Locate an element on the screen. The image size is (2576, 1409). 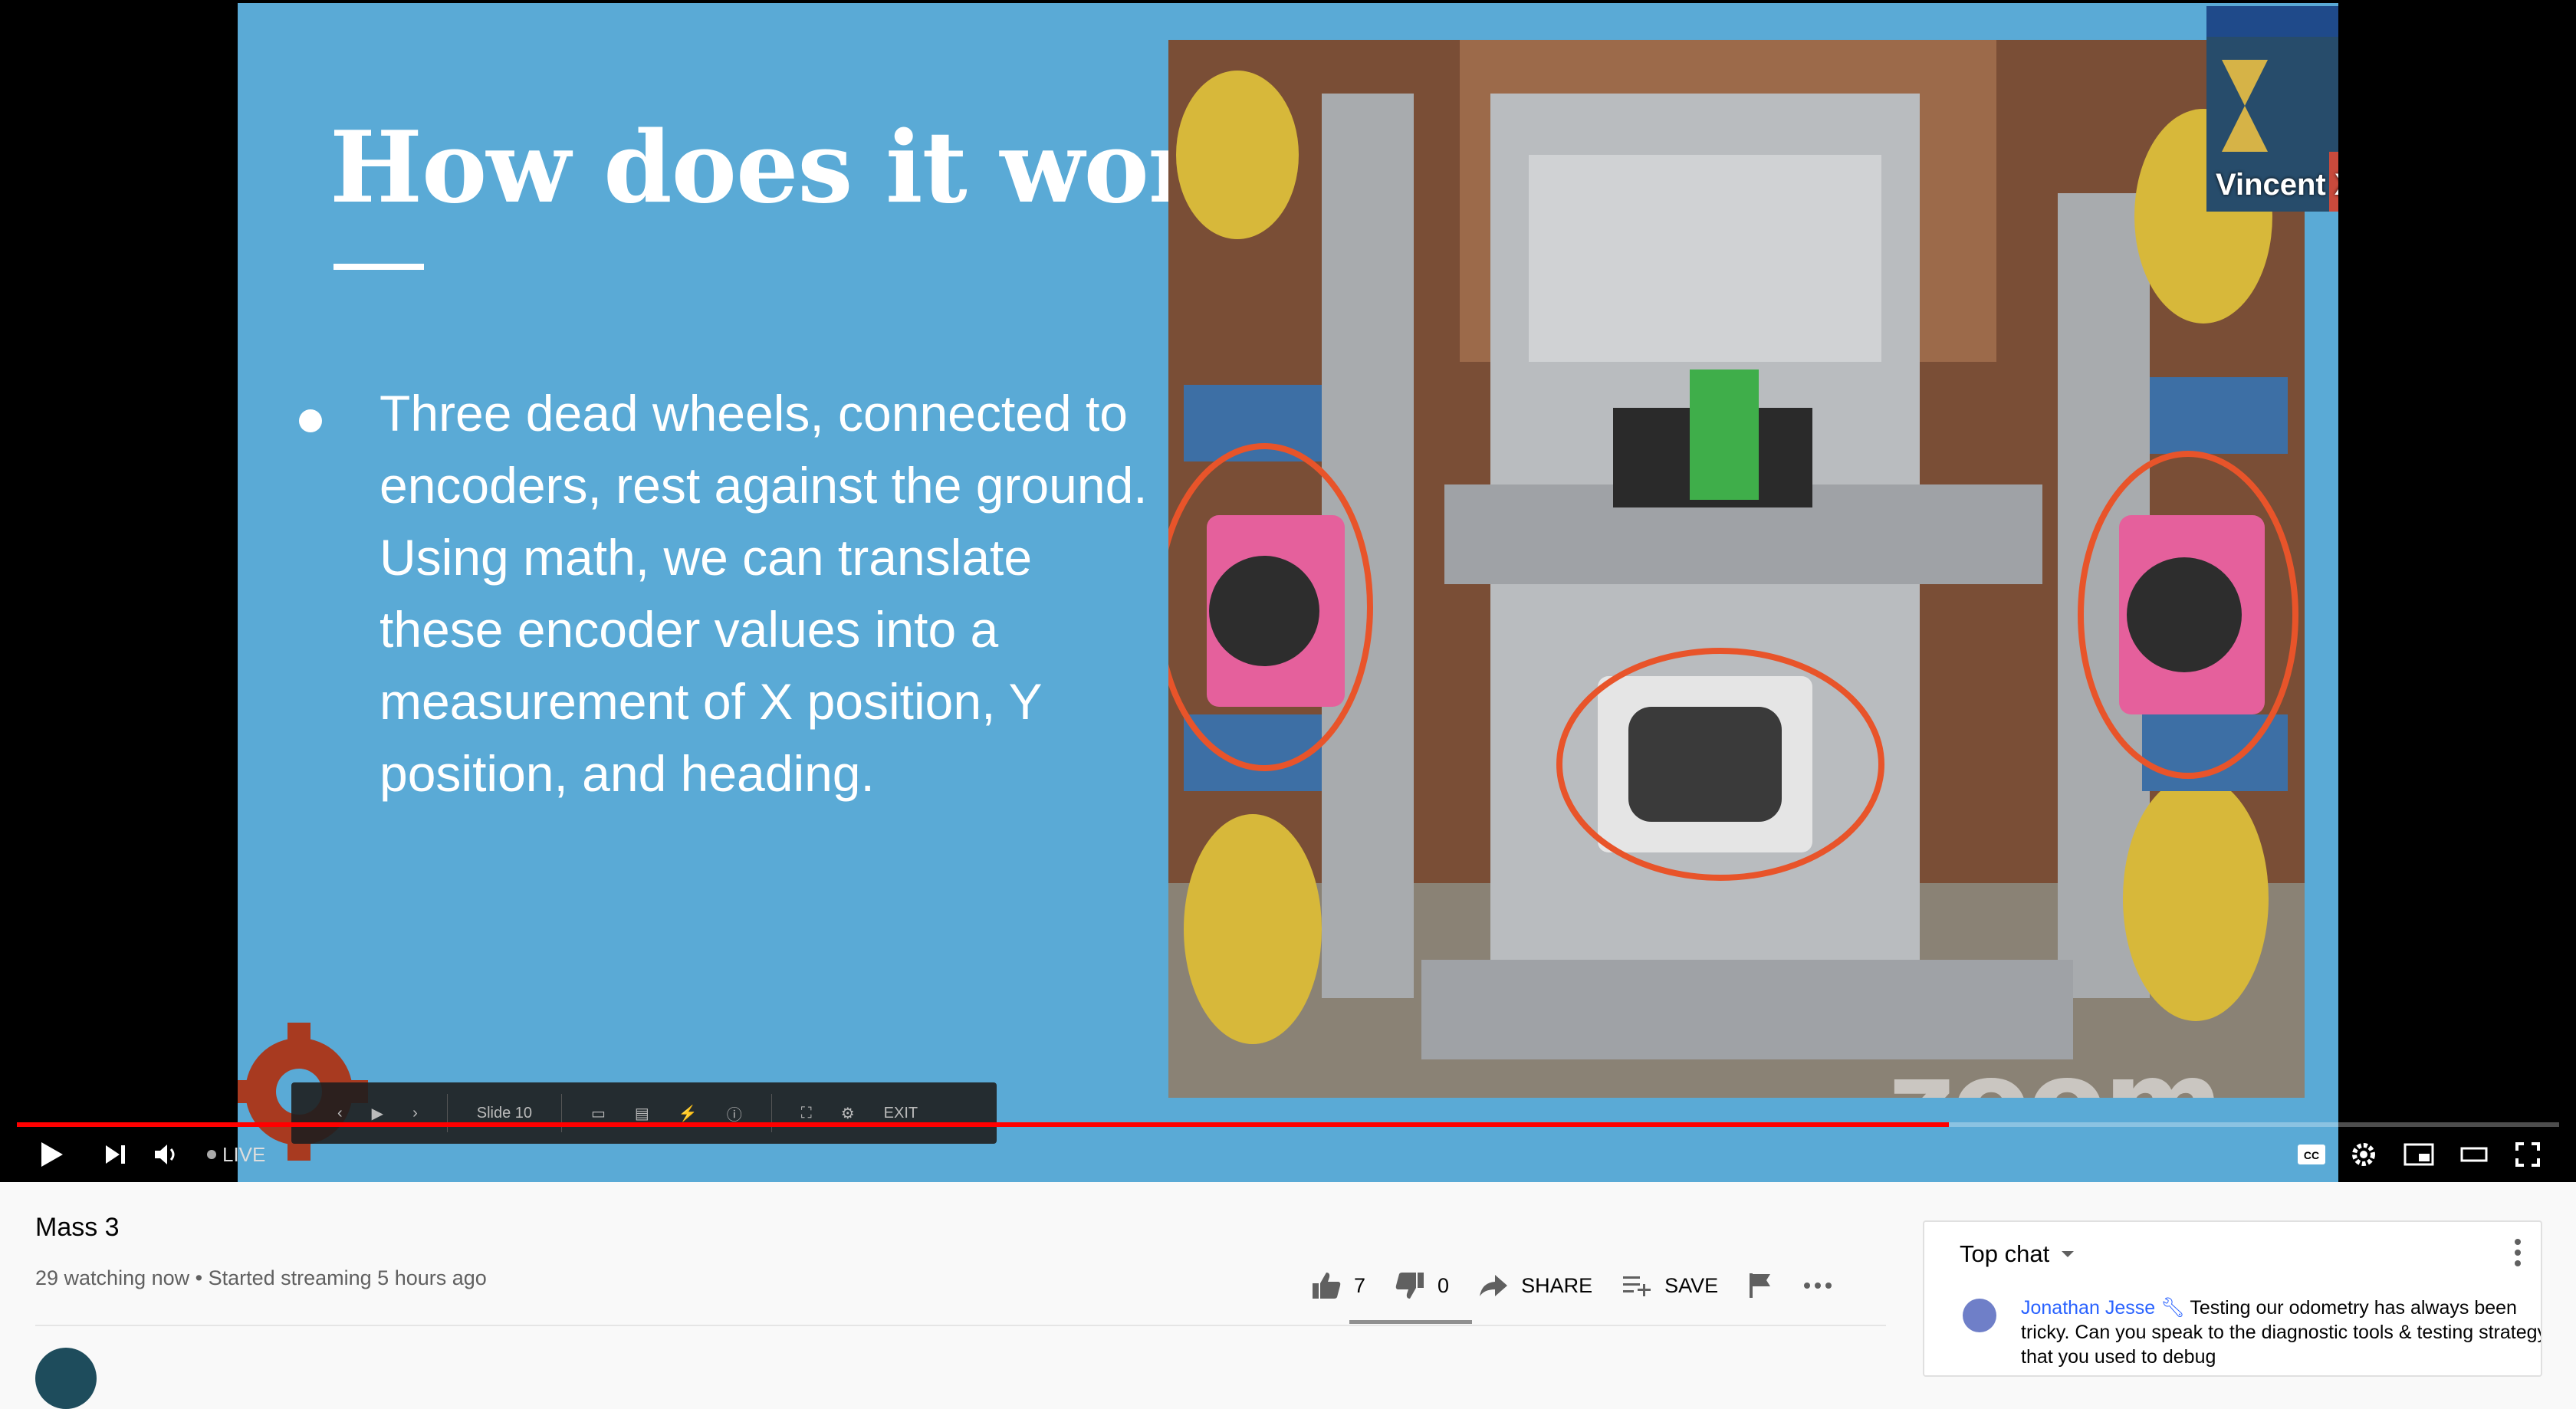
share-icon is located at coordinates (1494, 1285).